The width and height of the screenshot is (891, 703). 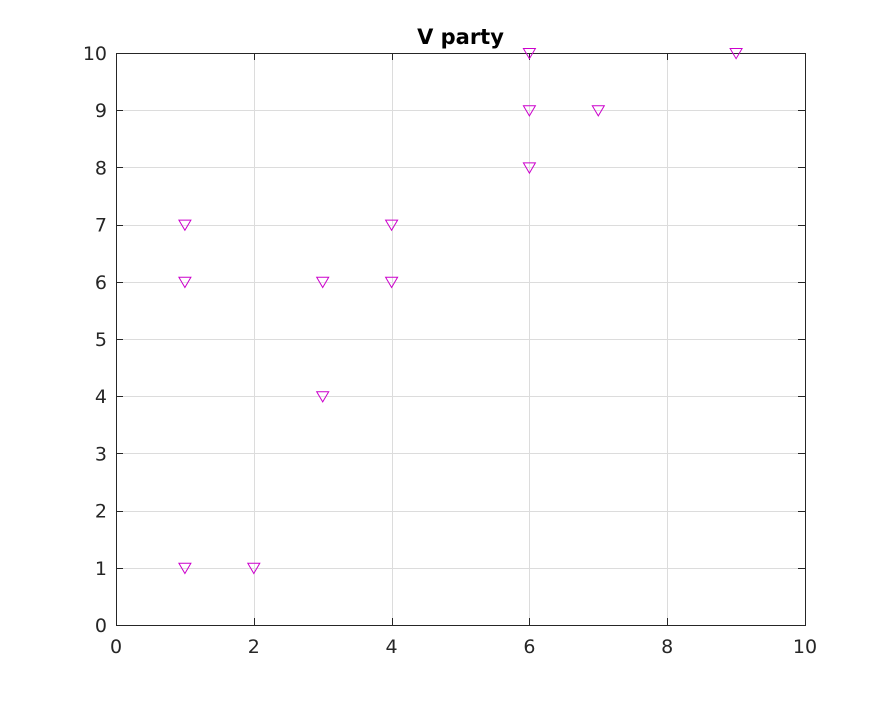 What do you see at coordinates (101, 111) in the screenshot?
I see `y-tick-label: 9` at bounding box center [101, 111].